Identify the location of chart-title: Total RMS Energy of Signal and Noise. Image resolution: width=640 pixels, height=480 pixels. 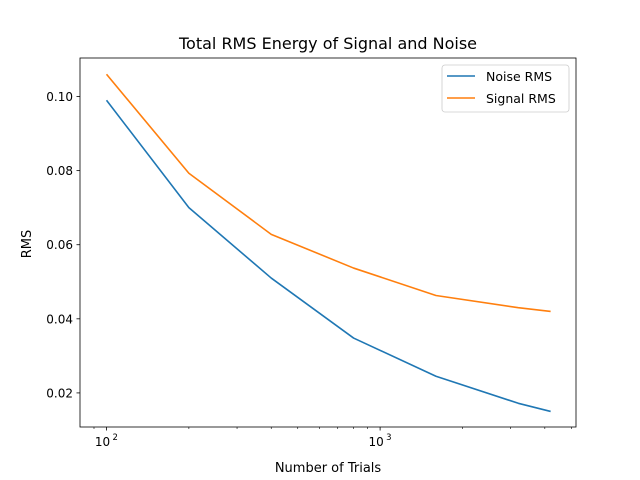
(327, 43).